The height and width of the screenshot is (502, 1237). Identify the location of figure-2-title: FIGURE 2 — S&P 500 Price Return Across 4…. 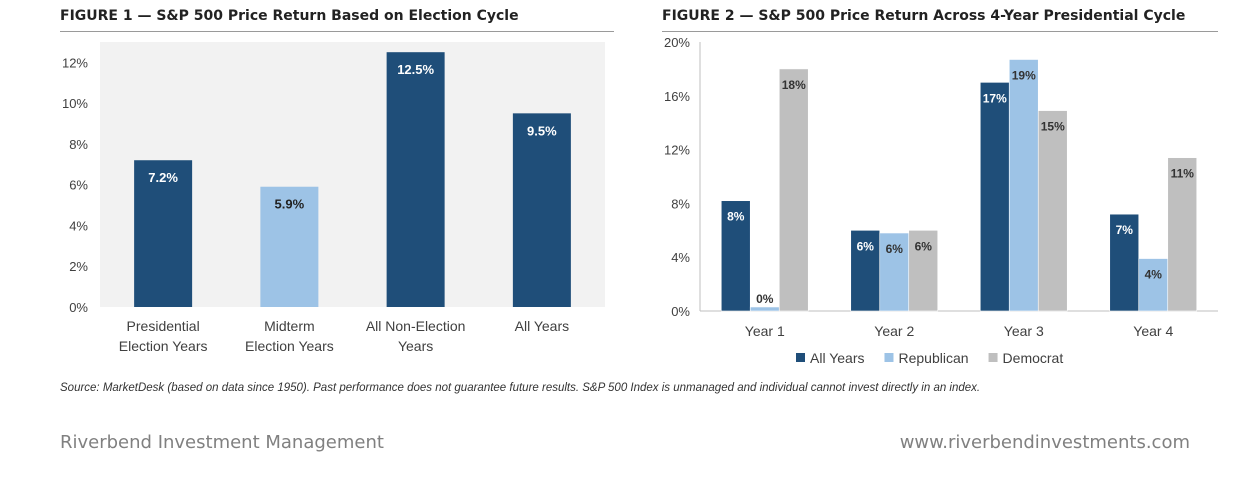
(924, 16).